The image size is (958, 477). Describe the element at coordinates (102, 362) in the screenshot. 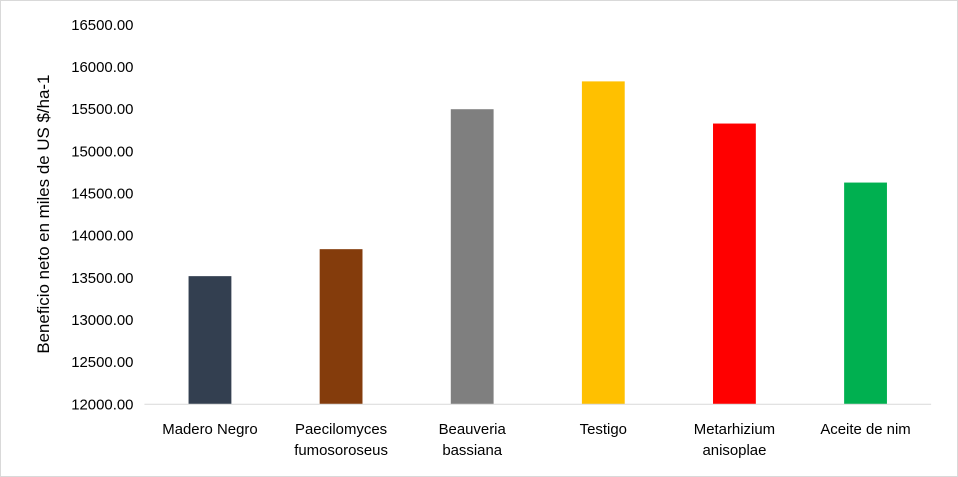

I see `y-tick-label: 12500.00` at that location.